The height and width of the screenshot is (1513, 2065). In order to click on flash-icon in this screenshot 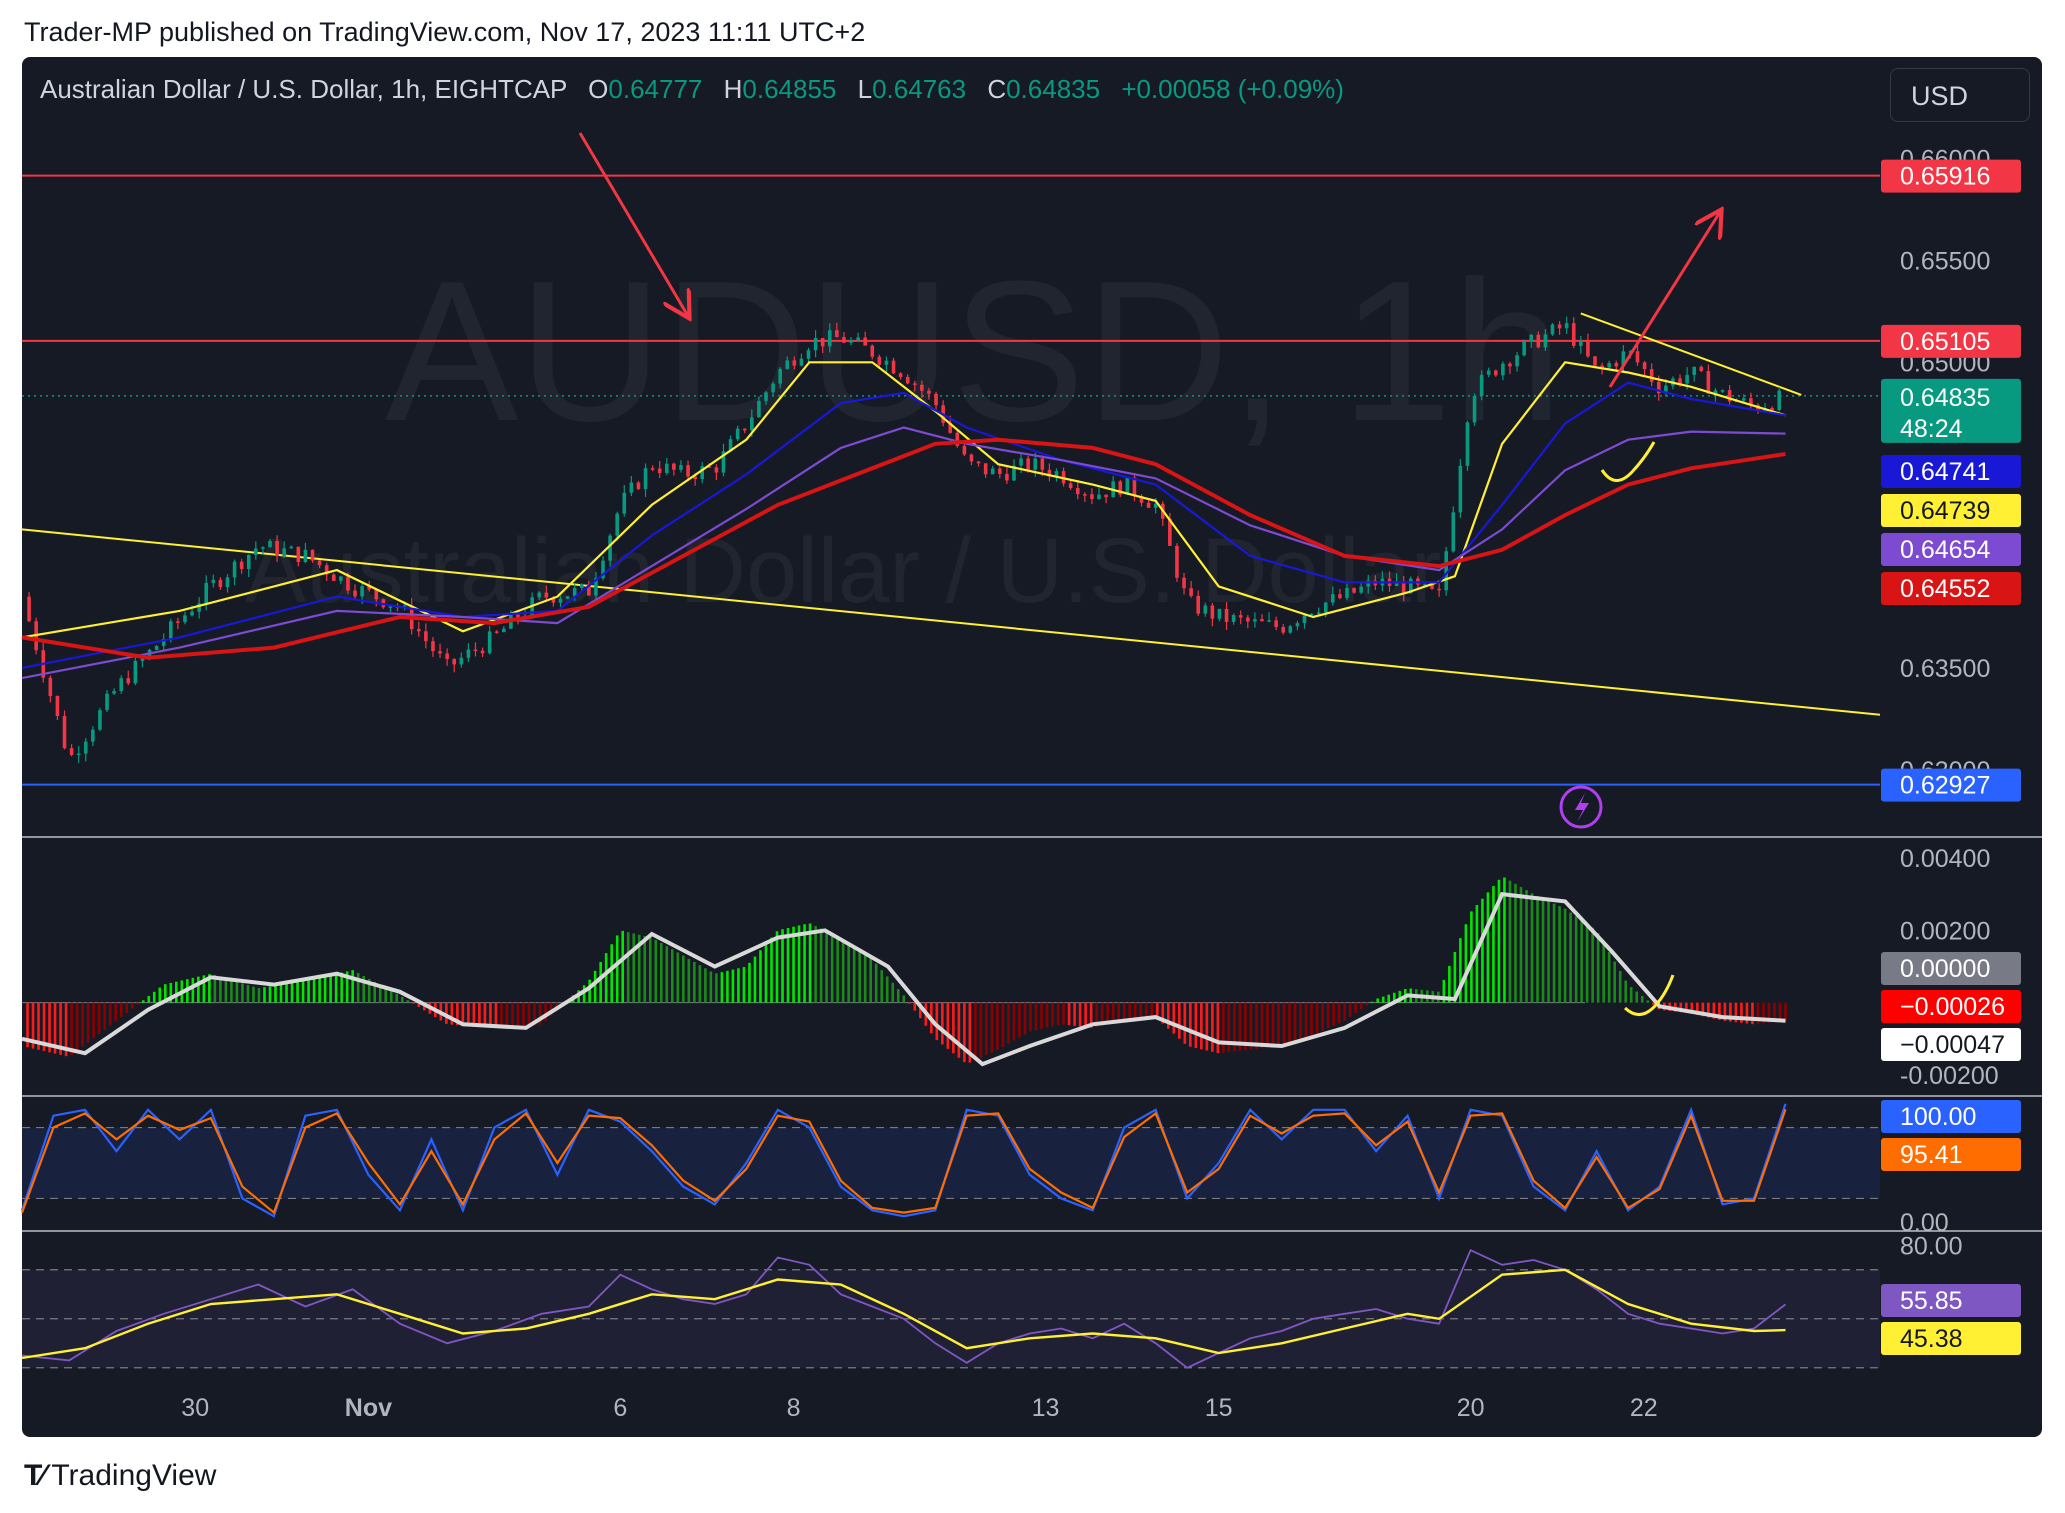, I will do `click(1581, 807)`.